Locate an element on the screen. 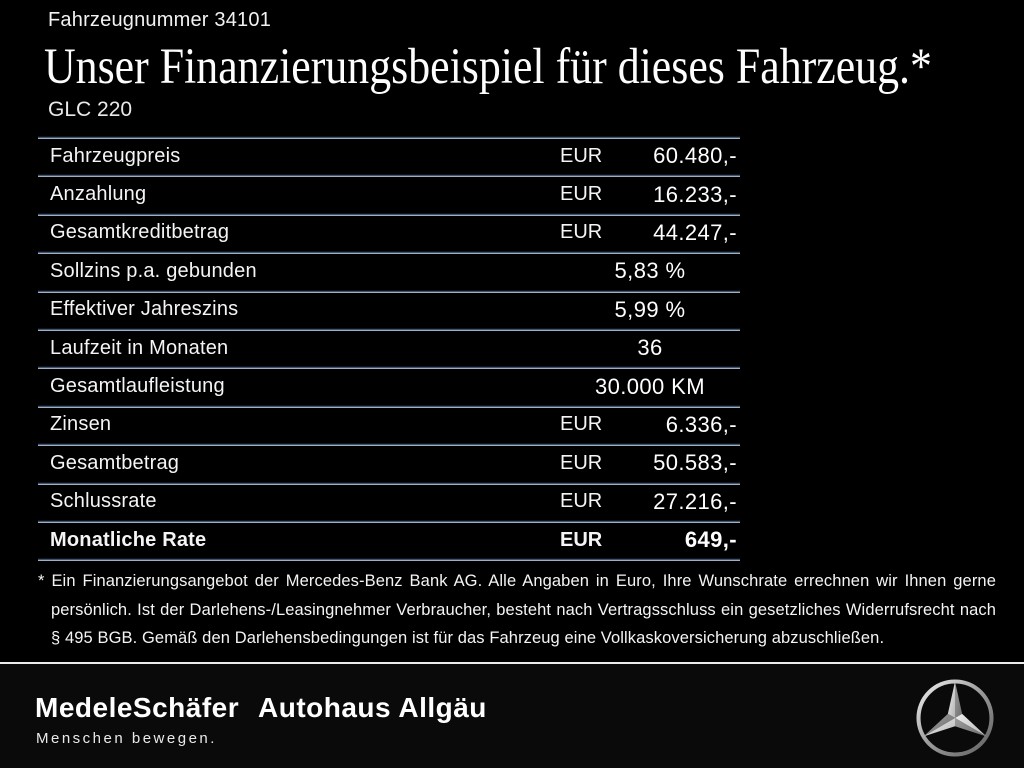 This screenshot has width=1024, height=768. row-label: Gesamtbetrag is located at coordinates (115, 462).